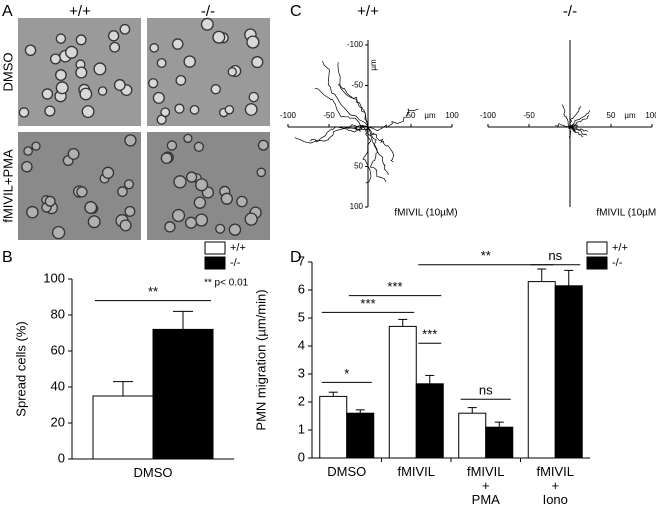  Describe the element at coordinates (288, 115) in the screenshot. I see `x-tick-label: -100` at that location.